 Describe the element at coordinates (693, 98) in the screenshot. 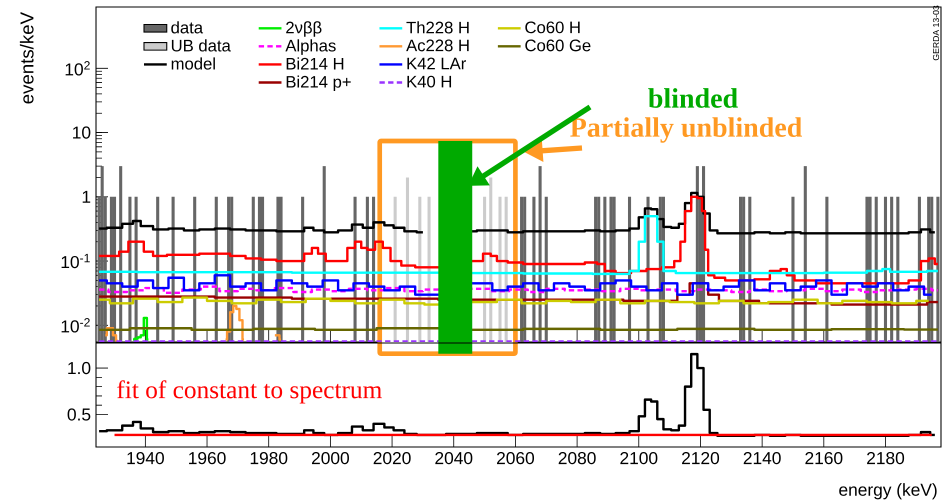

I see `band-label: blinded` at that location.